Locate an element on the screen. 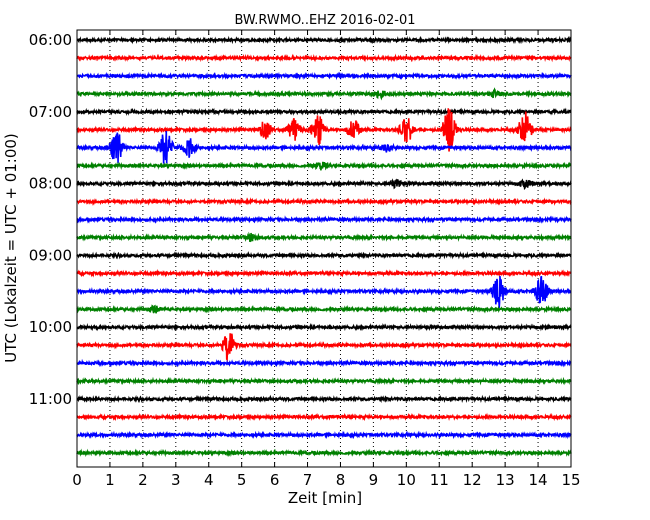 This screenshot has height=520, width=650. x-tick-label: 7 is located at coordinates (308, 480).